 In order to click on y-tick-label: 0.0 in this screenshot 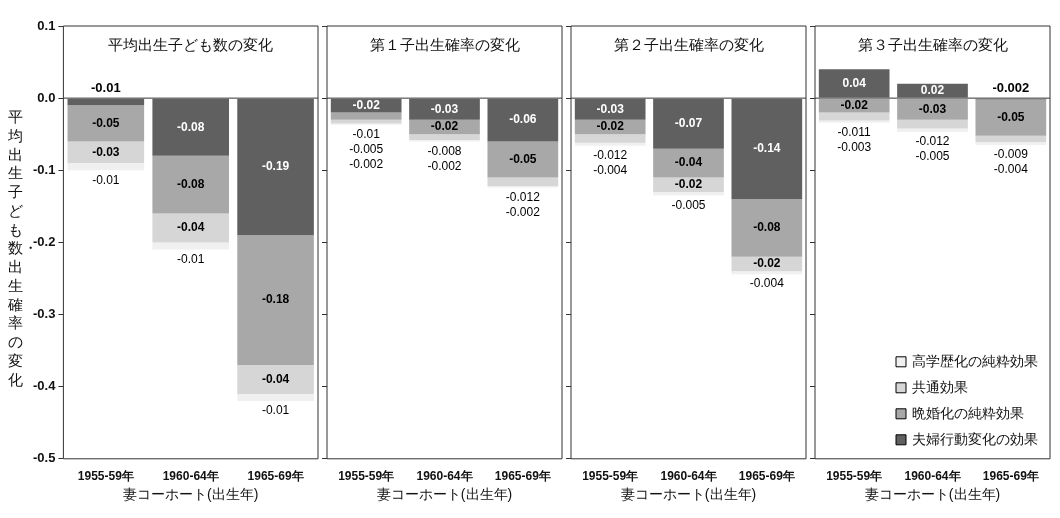, I will do `click(46, 97)`.